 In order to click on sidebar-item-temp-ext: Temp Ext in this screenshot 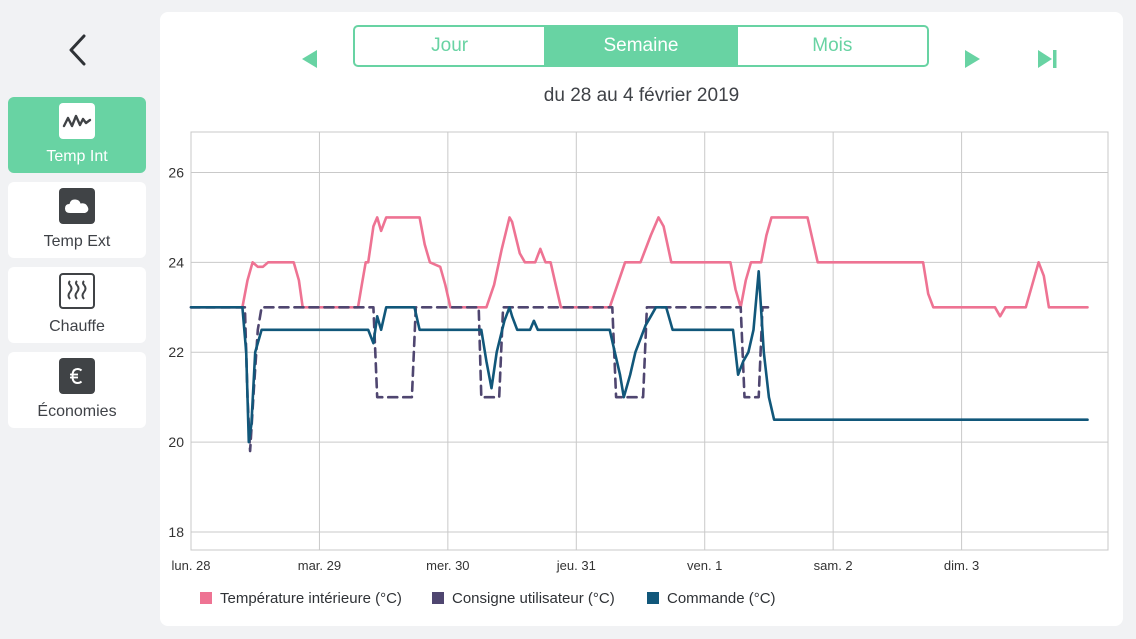, I will do `click(77, 220)`.